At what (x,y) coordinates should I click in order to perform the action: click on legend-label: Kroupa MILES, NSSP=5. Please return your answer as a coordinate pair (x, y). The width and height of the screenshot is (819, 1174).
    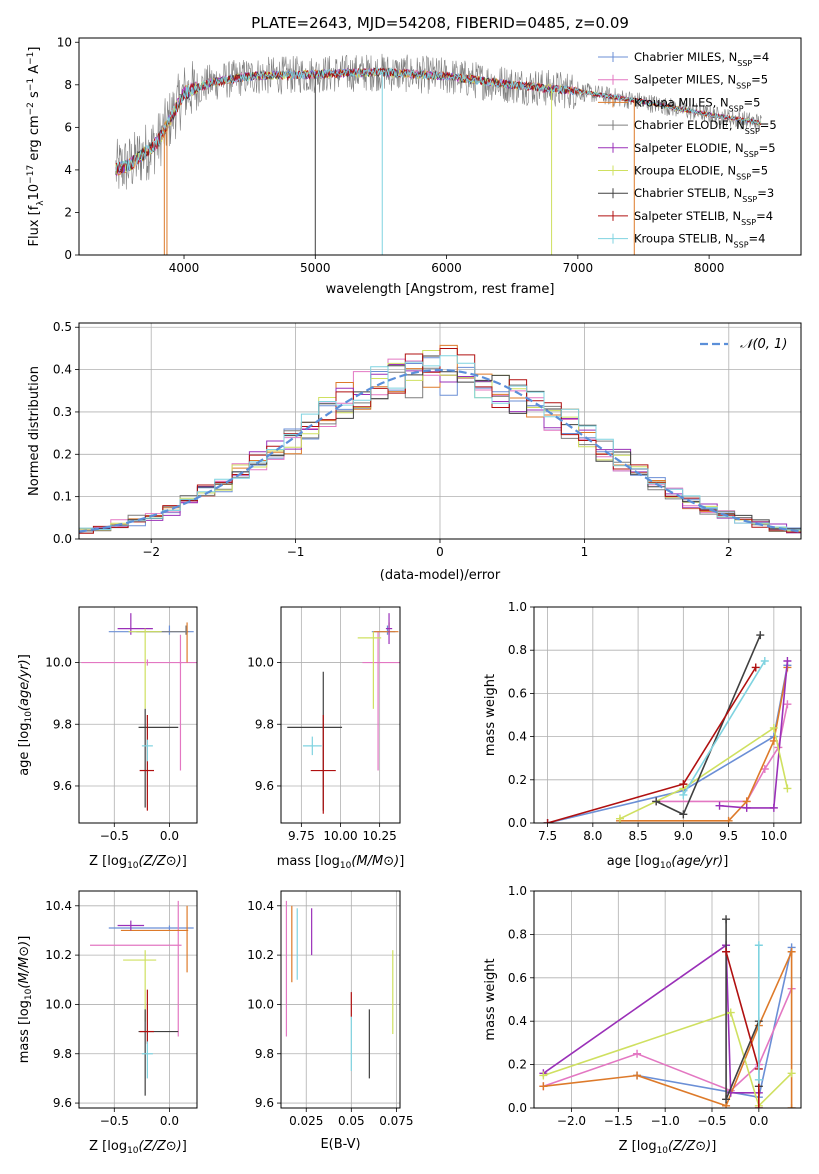
    Looking at the image, I should click on (697, 104).